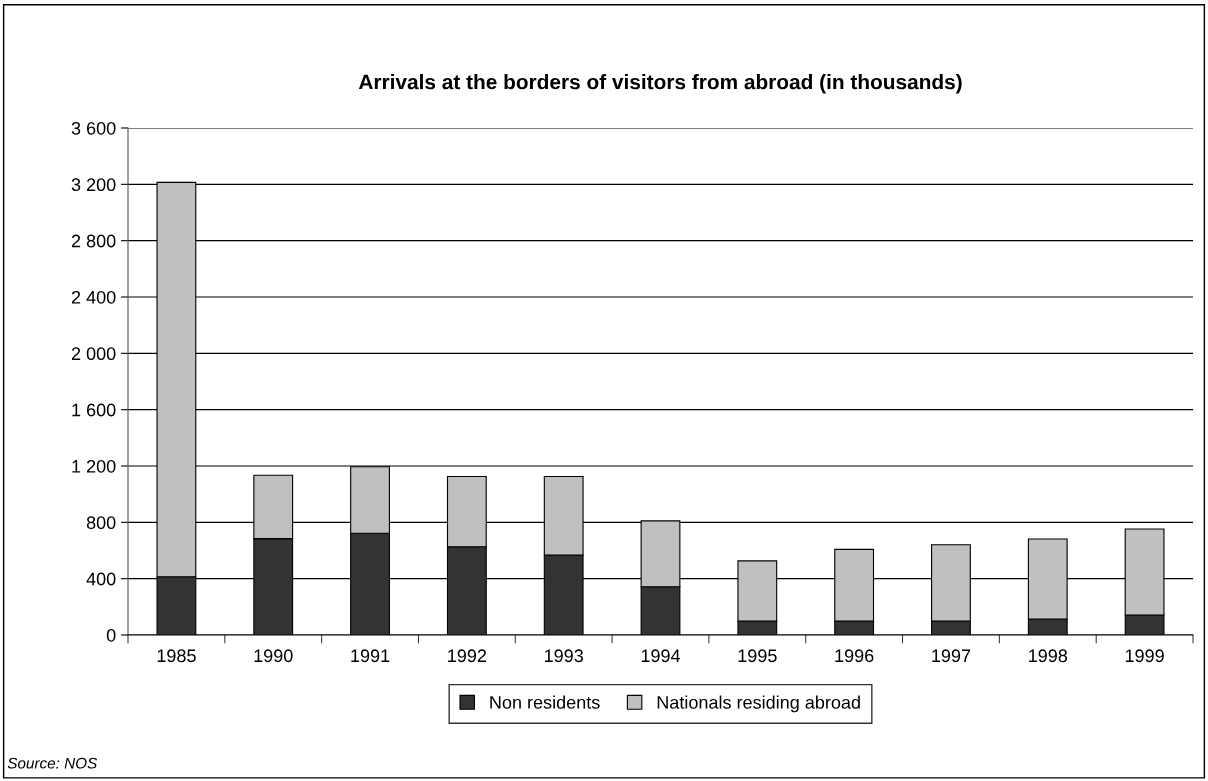 The width and height of the screenshot is (1208, 781). I want to click on x-tick-label: 1985, so click(176, 656).